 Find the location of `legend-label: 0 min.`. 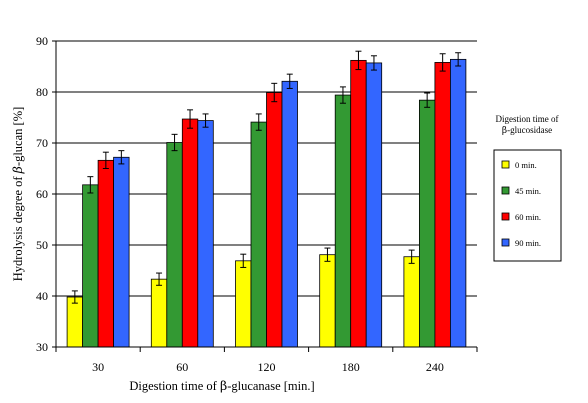

legend-label: 0 min. is located at coordinates (526, 165).